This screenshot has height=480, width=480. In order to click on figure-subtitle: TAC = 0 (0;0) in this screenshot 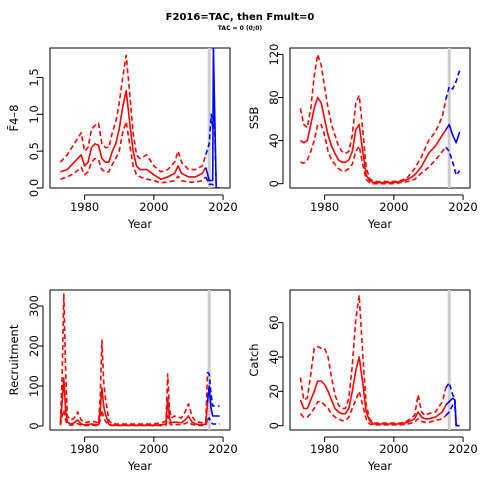, I will do `click(240, 28)`.